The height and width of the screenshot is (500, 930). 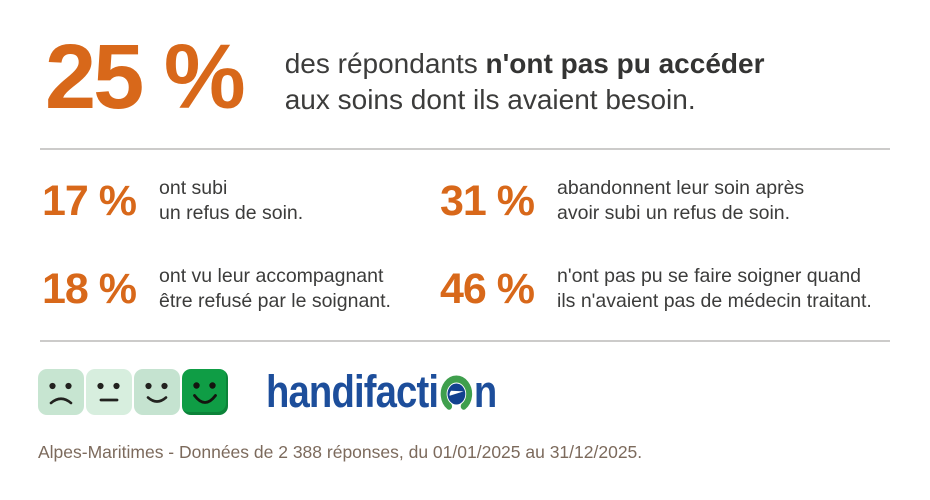 I want to click on hero-line1-normal: des répondants, so click(x=385, y=63).